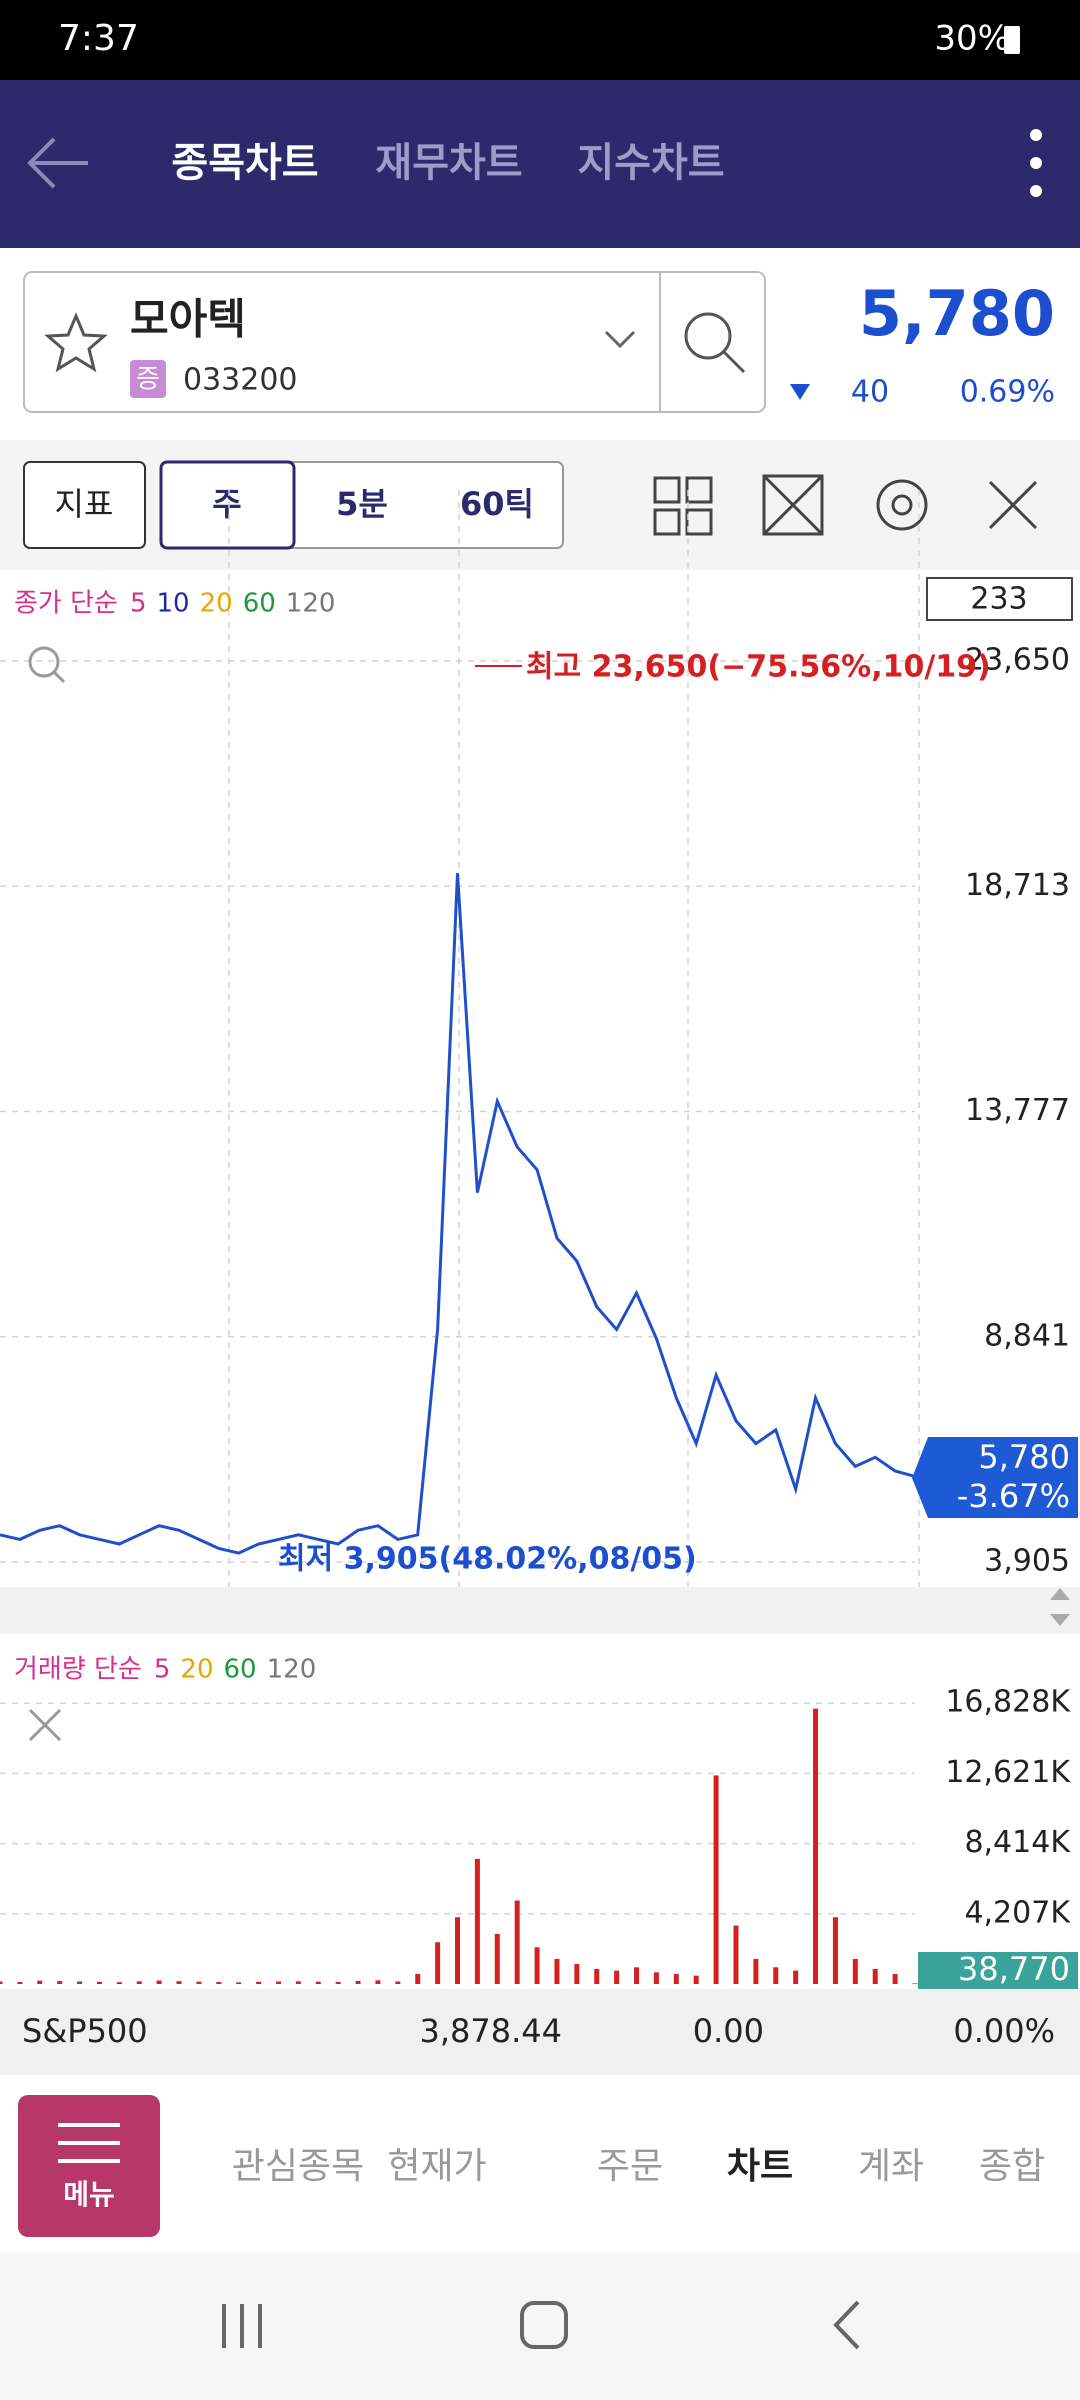 The image size is (1080, 2400). Describe the element at coordinates (1036, 163) in the screenshot. I see `more-menu` at that location.